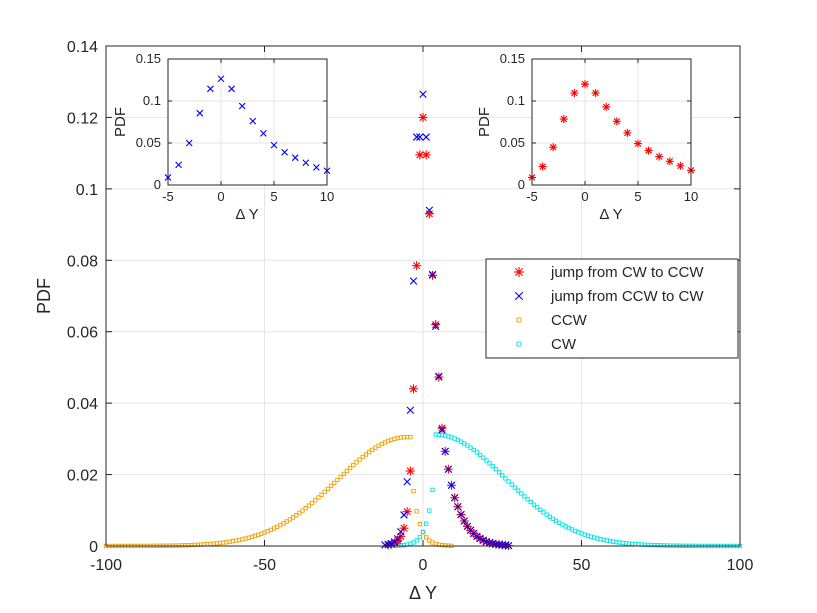 This screenshot has width=817, height=613. I want to click on inset-left-y-tick-label: 0.05, so click(148, 142).